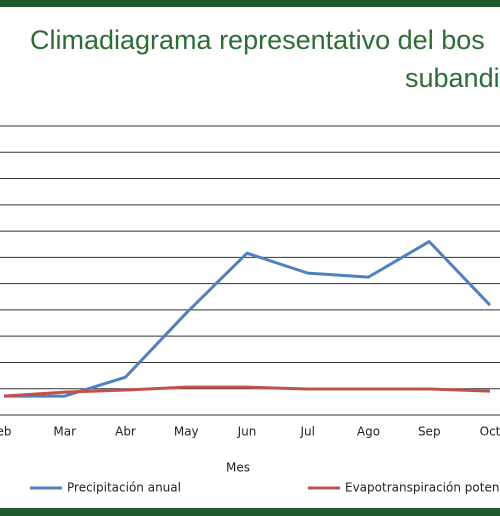 This screenshot has height=516, width=500. I want to click on x-axis-label: Mes, so click(238, 468).